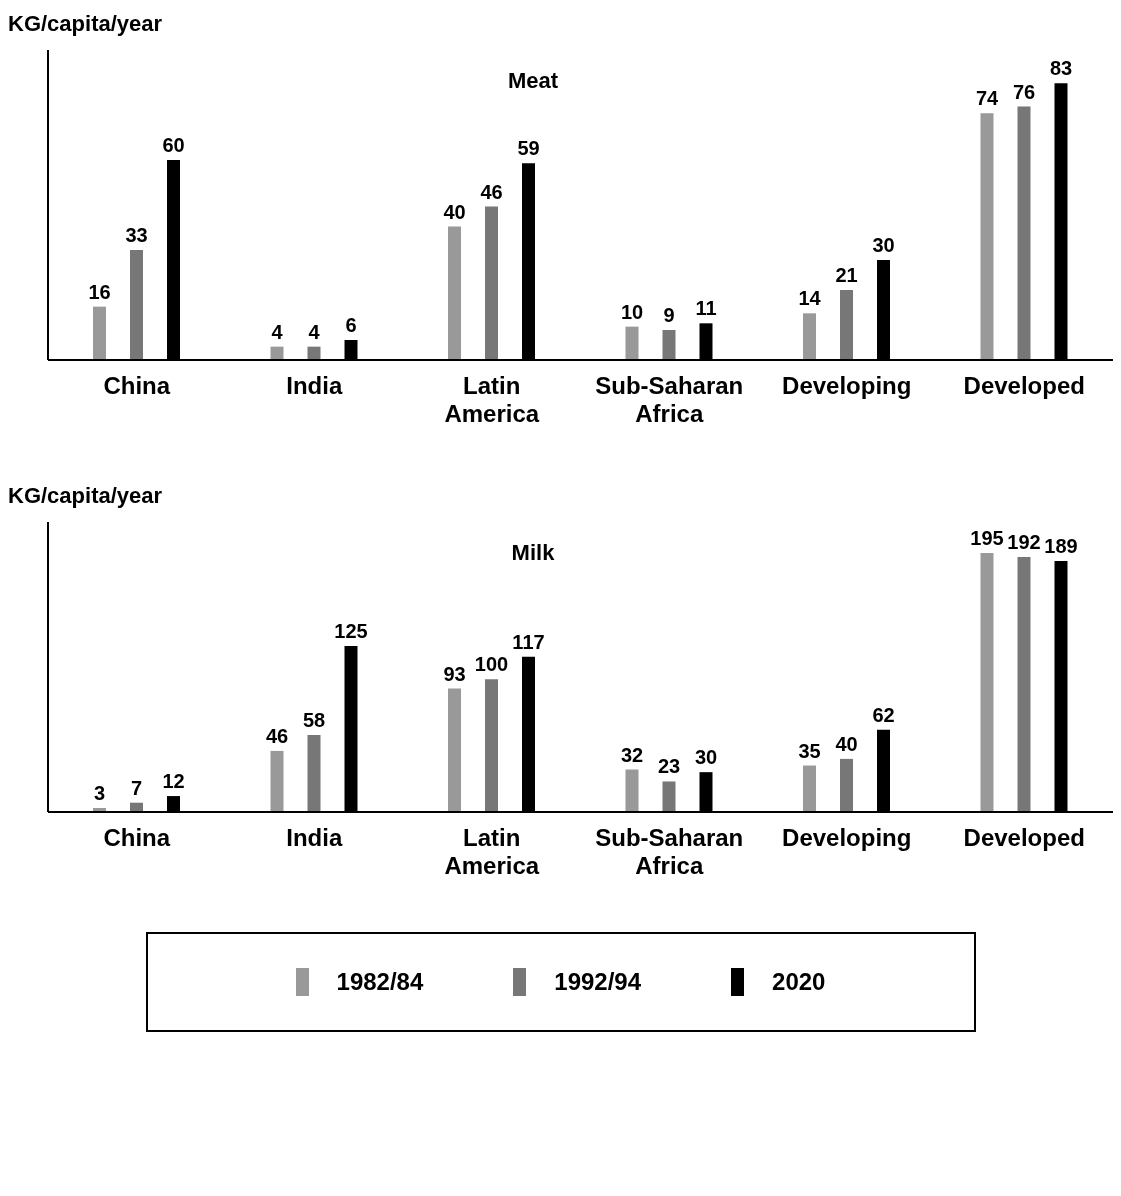  What do you see at coordinates (533, 553) in the screenshot?
I see `chart-title: Milk` at bounding box center [533, 553].